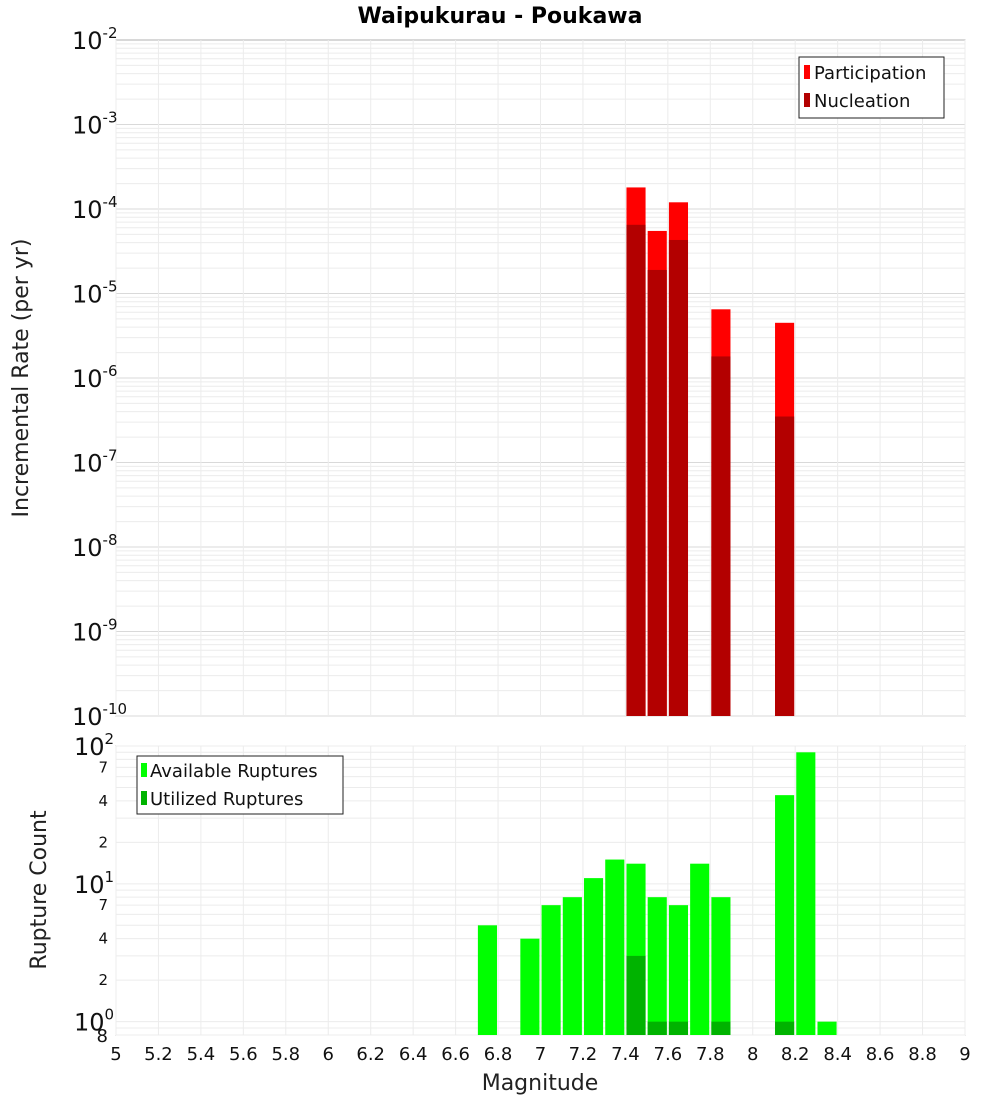  I want to click on legend-swatch-utilized, so click(144, 798).